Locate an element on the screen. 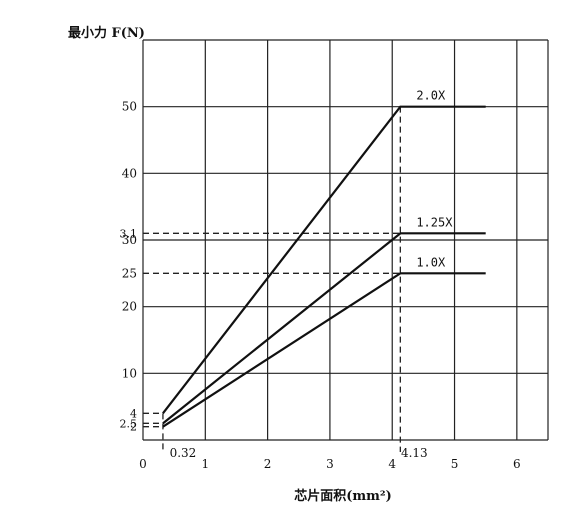 Image resolution: width=578 pixels, height=529 pixels. x-tick-label: 0 is located at coordinates (143, 464).